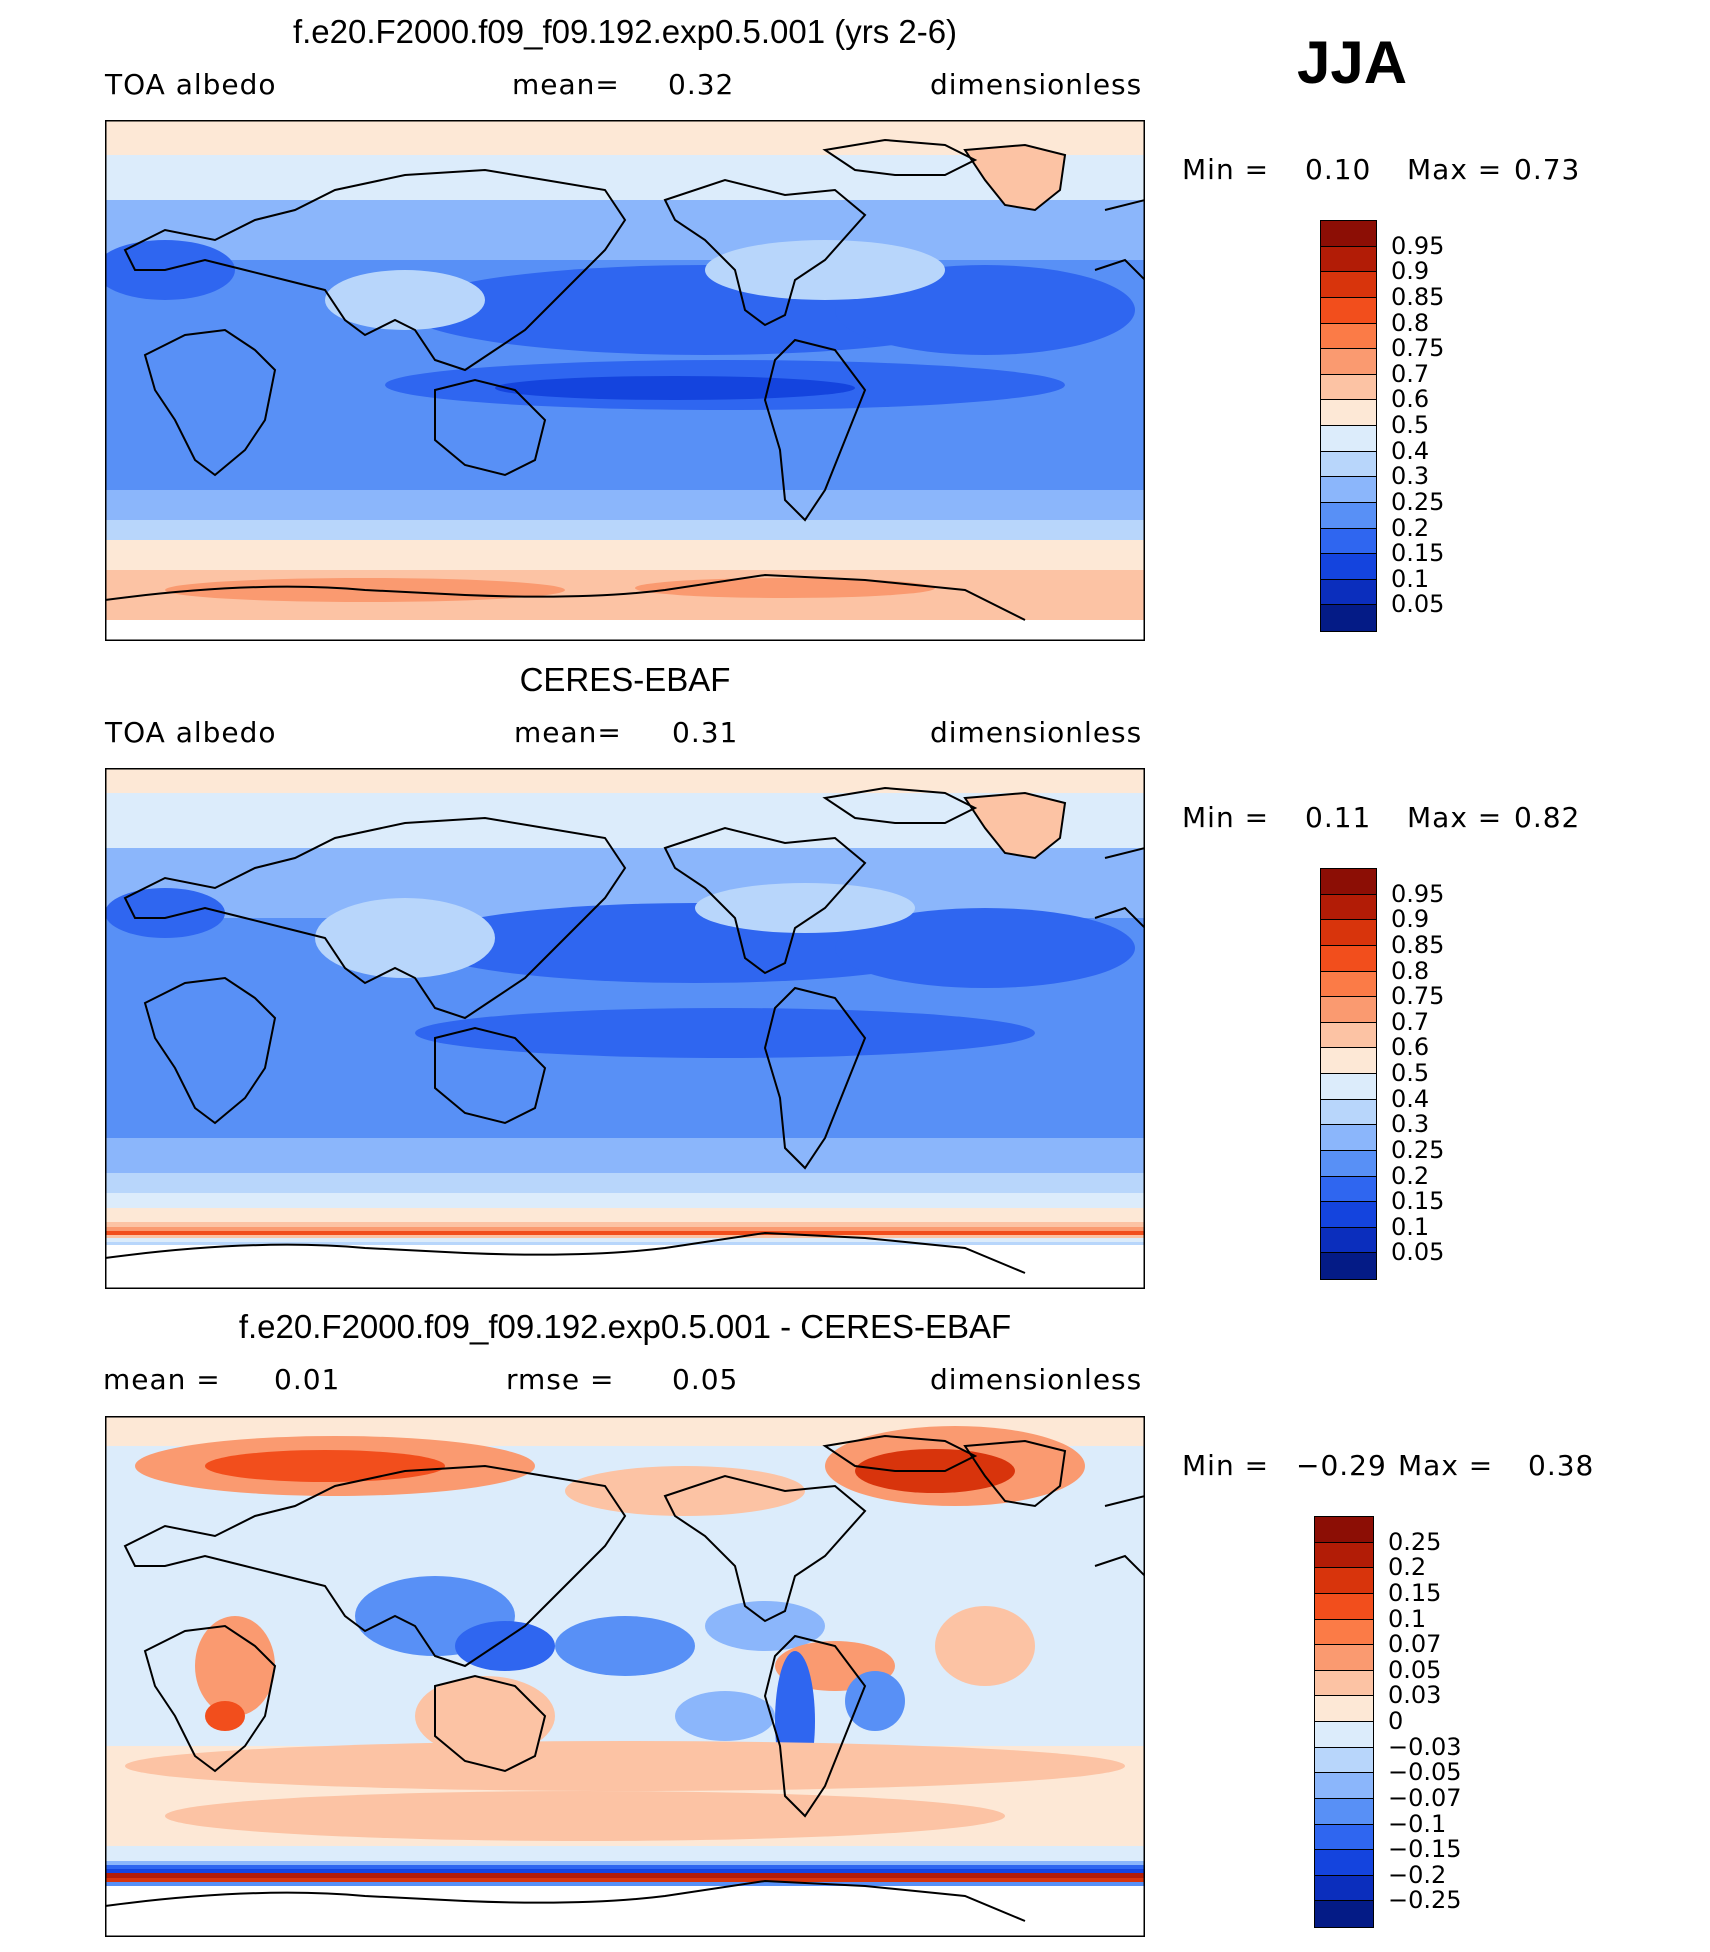 This screenshot has height=1952, width=1710. What do you see at coordinates (1338, 169) in the screenshot?
I see `panel-1-min-value: 0.10` at bounding box center [1338, 169].